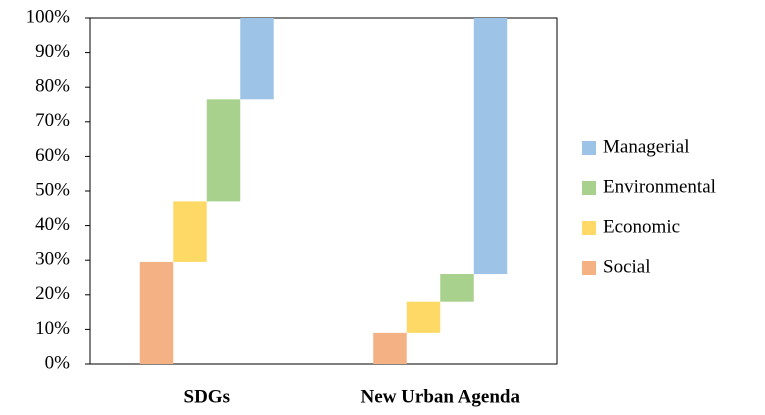 This screenshot has height=415, width=765. What do you see at coordinates (52, 86) in the screenshot?
I see `y-tick-label: 80%` at bounding box center [52, 86].